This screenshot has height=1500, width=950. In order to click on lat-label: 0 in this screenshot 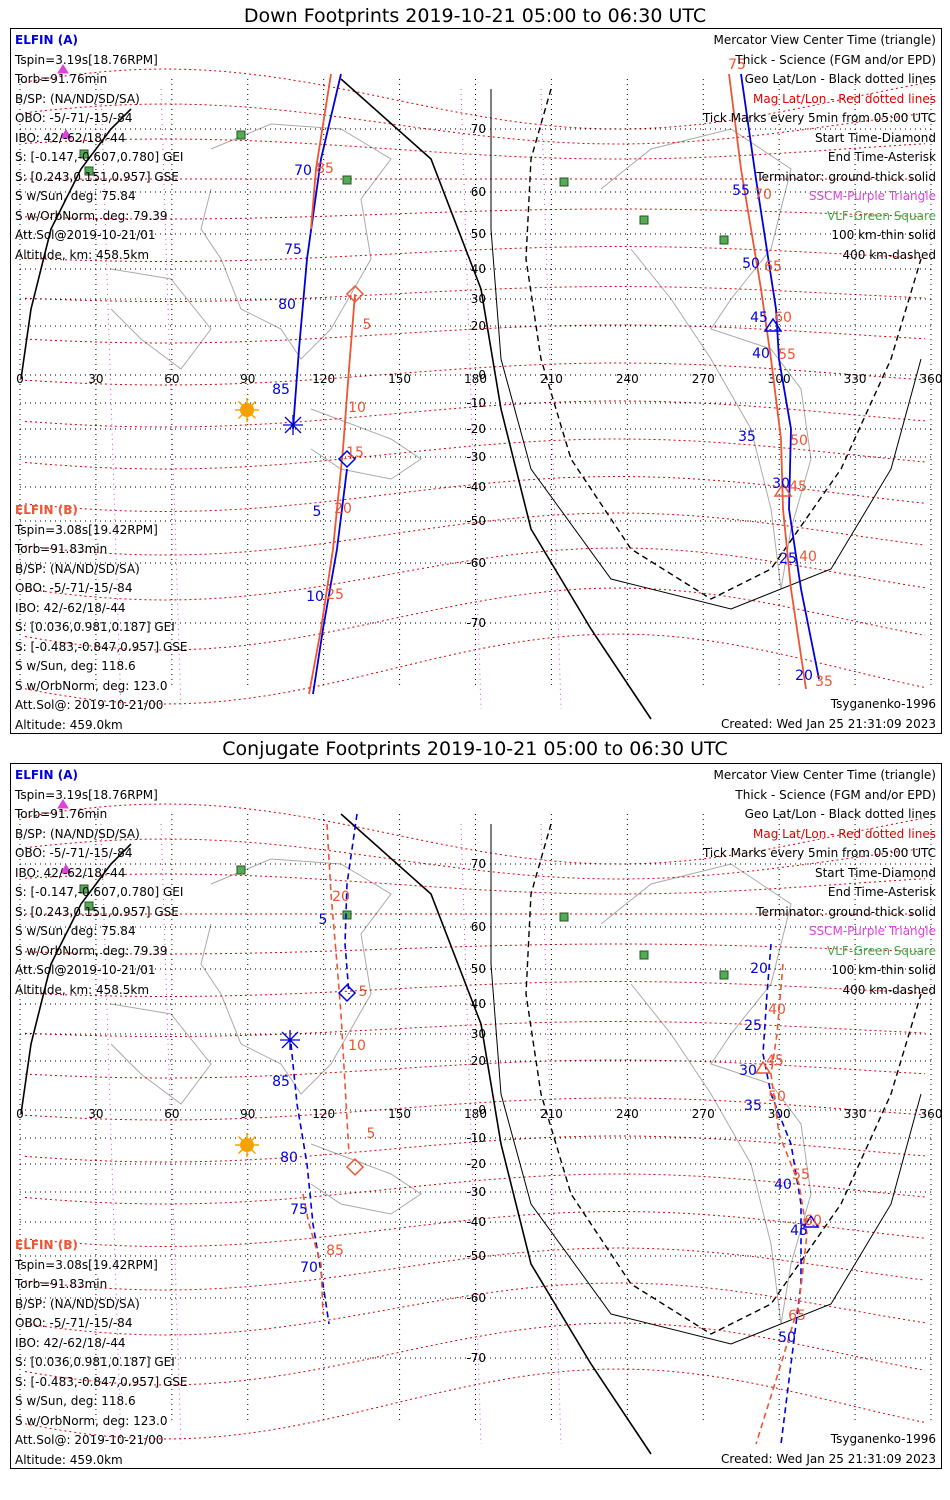, I will do `click(482, 375)`.